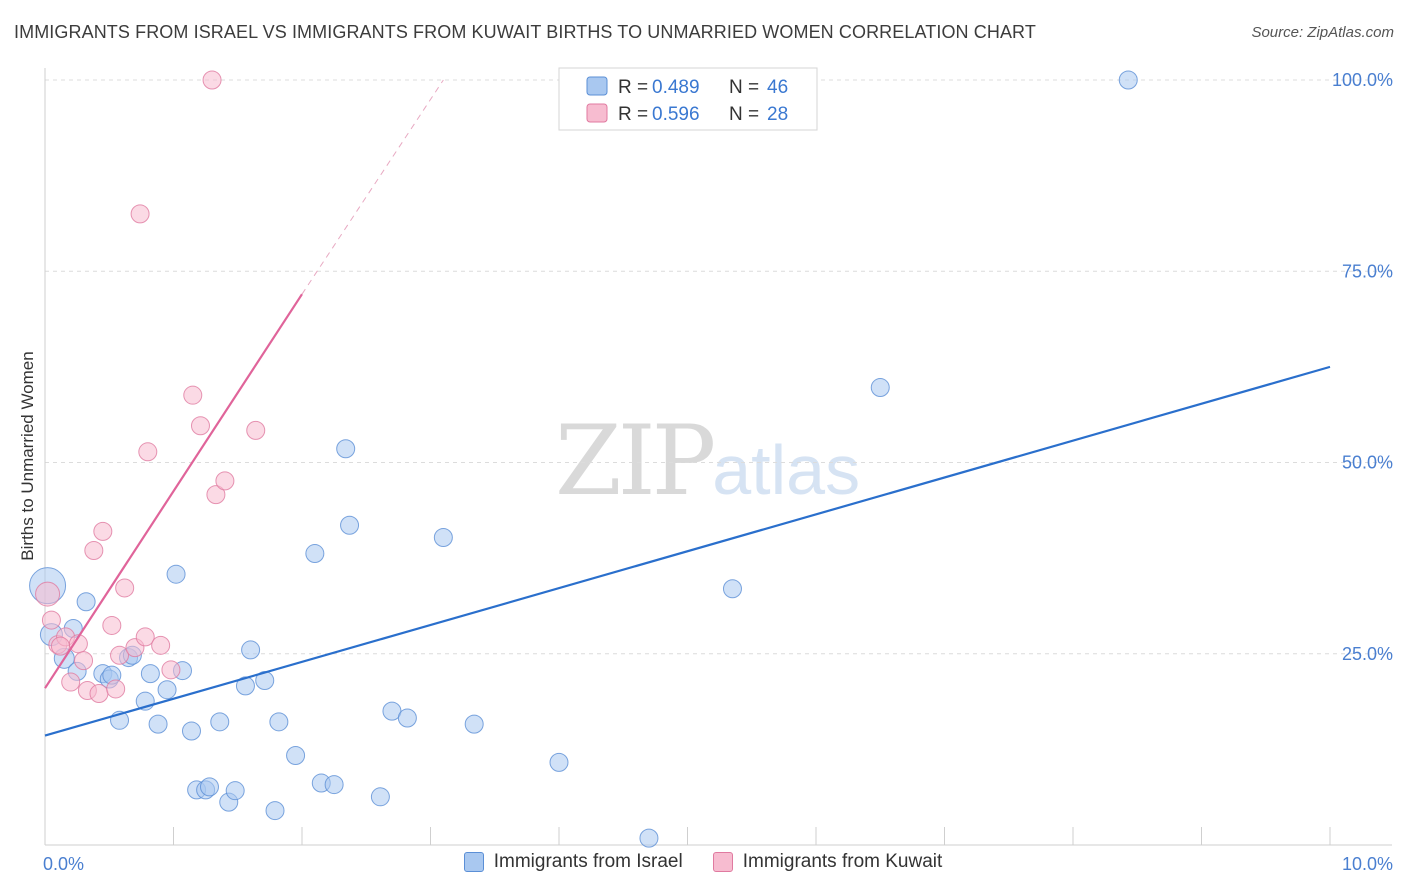 Image resolution: width=1406 pixels, height=892 pixels. Describe the element at coordinates (1362, 80) in the screenshot. I see `y-tick-label-0: 100.0%` at that location.